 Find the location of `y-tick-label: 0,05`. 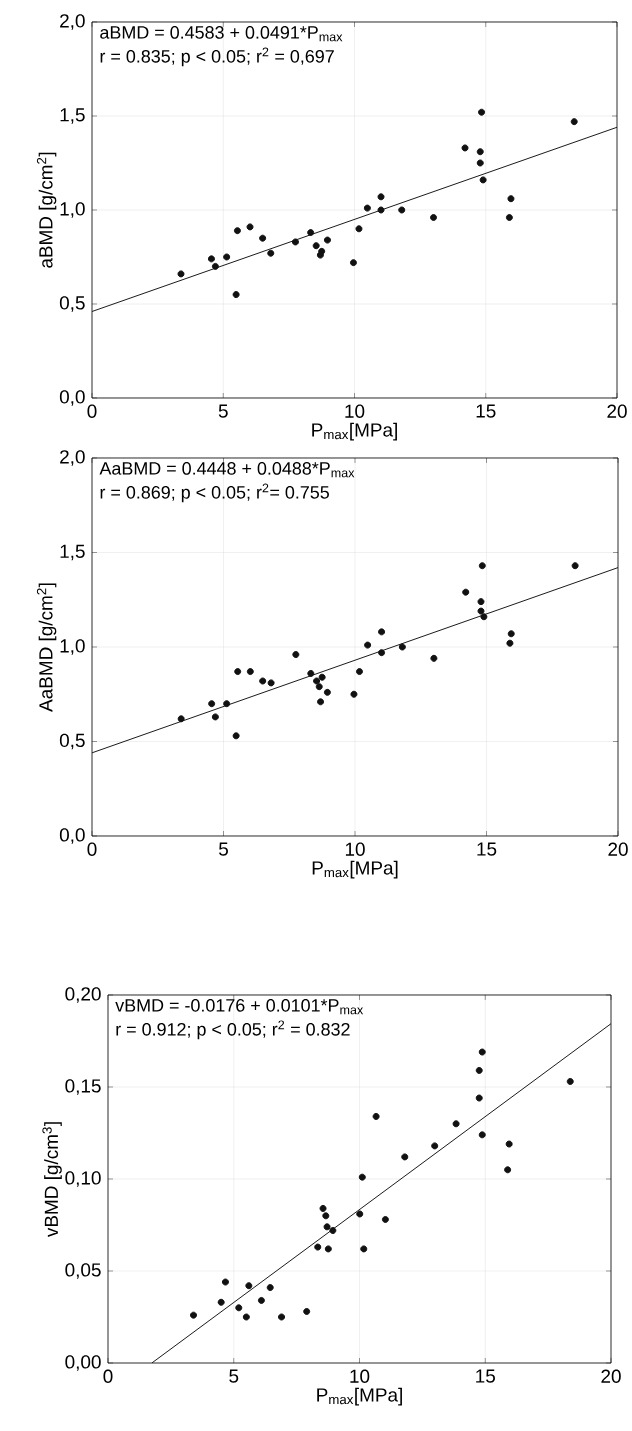

y-tick-label: 0,05 is located at coordinates (83, 1271).